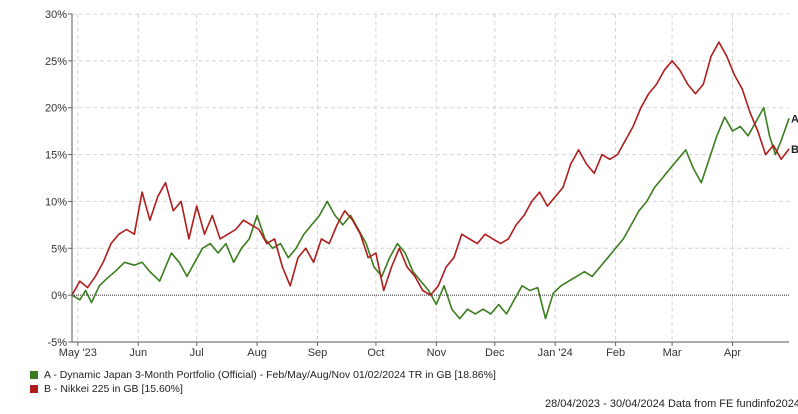 The image size is (798, 414). I want to click on x-tick-label: Jun, so click(138, 353).